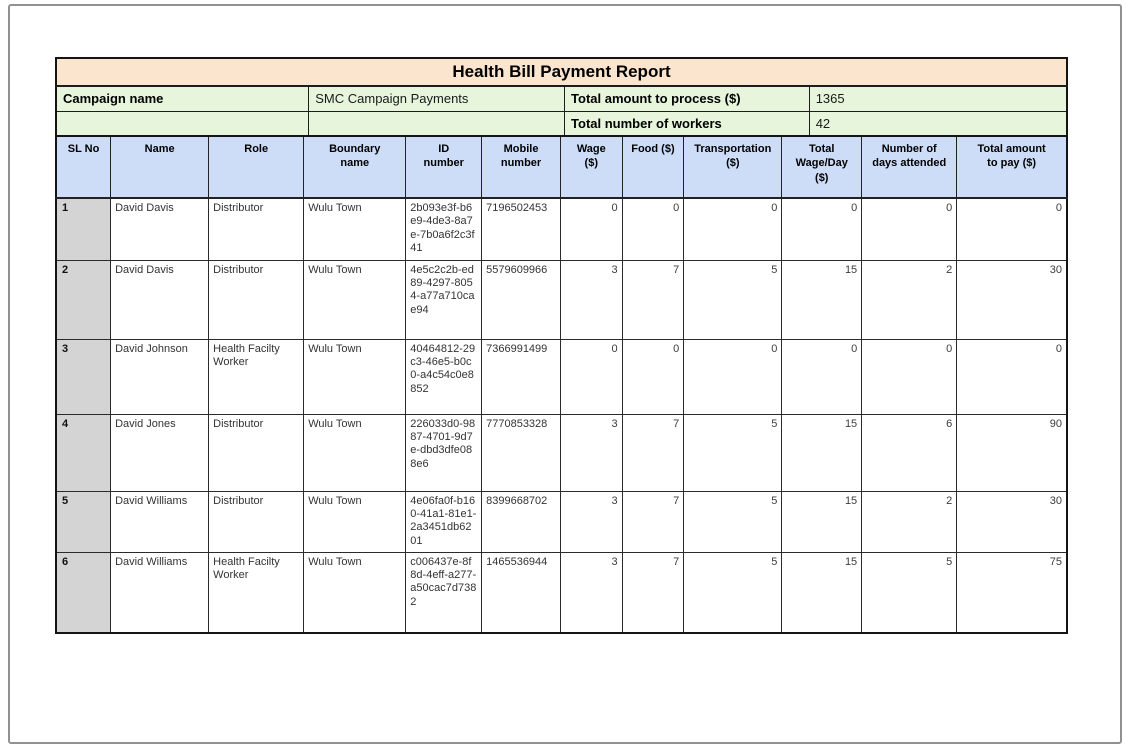  I want to click on cell-days-attended: 0, so click(909, 229).